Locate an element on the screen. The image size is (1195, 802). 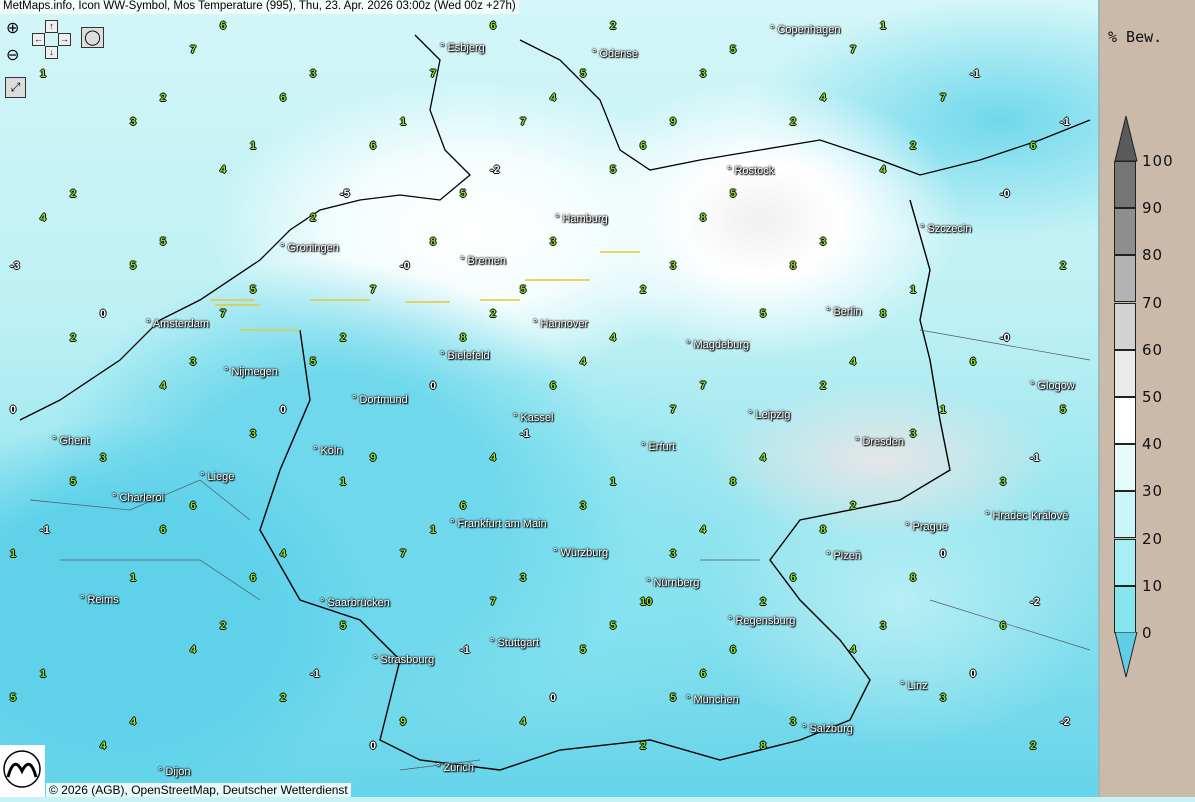
pan-arrows-icon: ↑ ← → ↓ is located at coordinates (52, 40).